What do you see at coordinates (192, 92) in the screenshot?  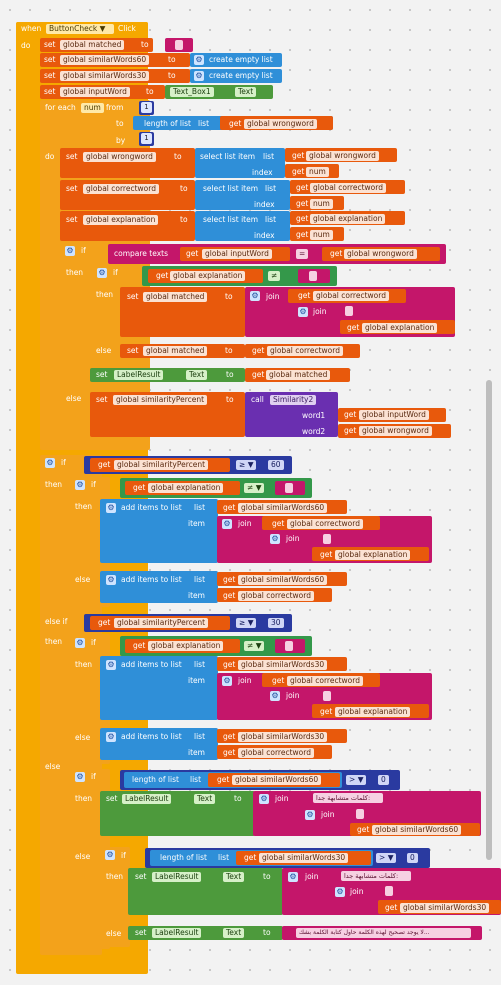 I see `component-dropdown: Text_Box1` at bounding box center [192, 92].